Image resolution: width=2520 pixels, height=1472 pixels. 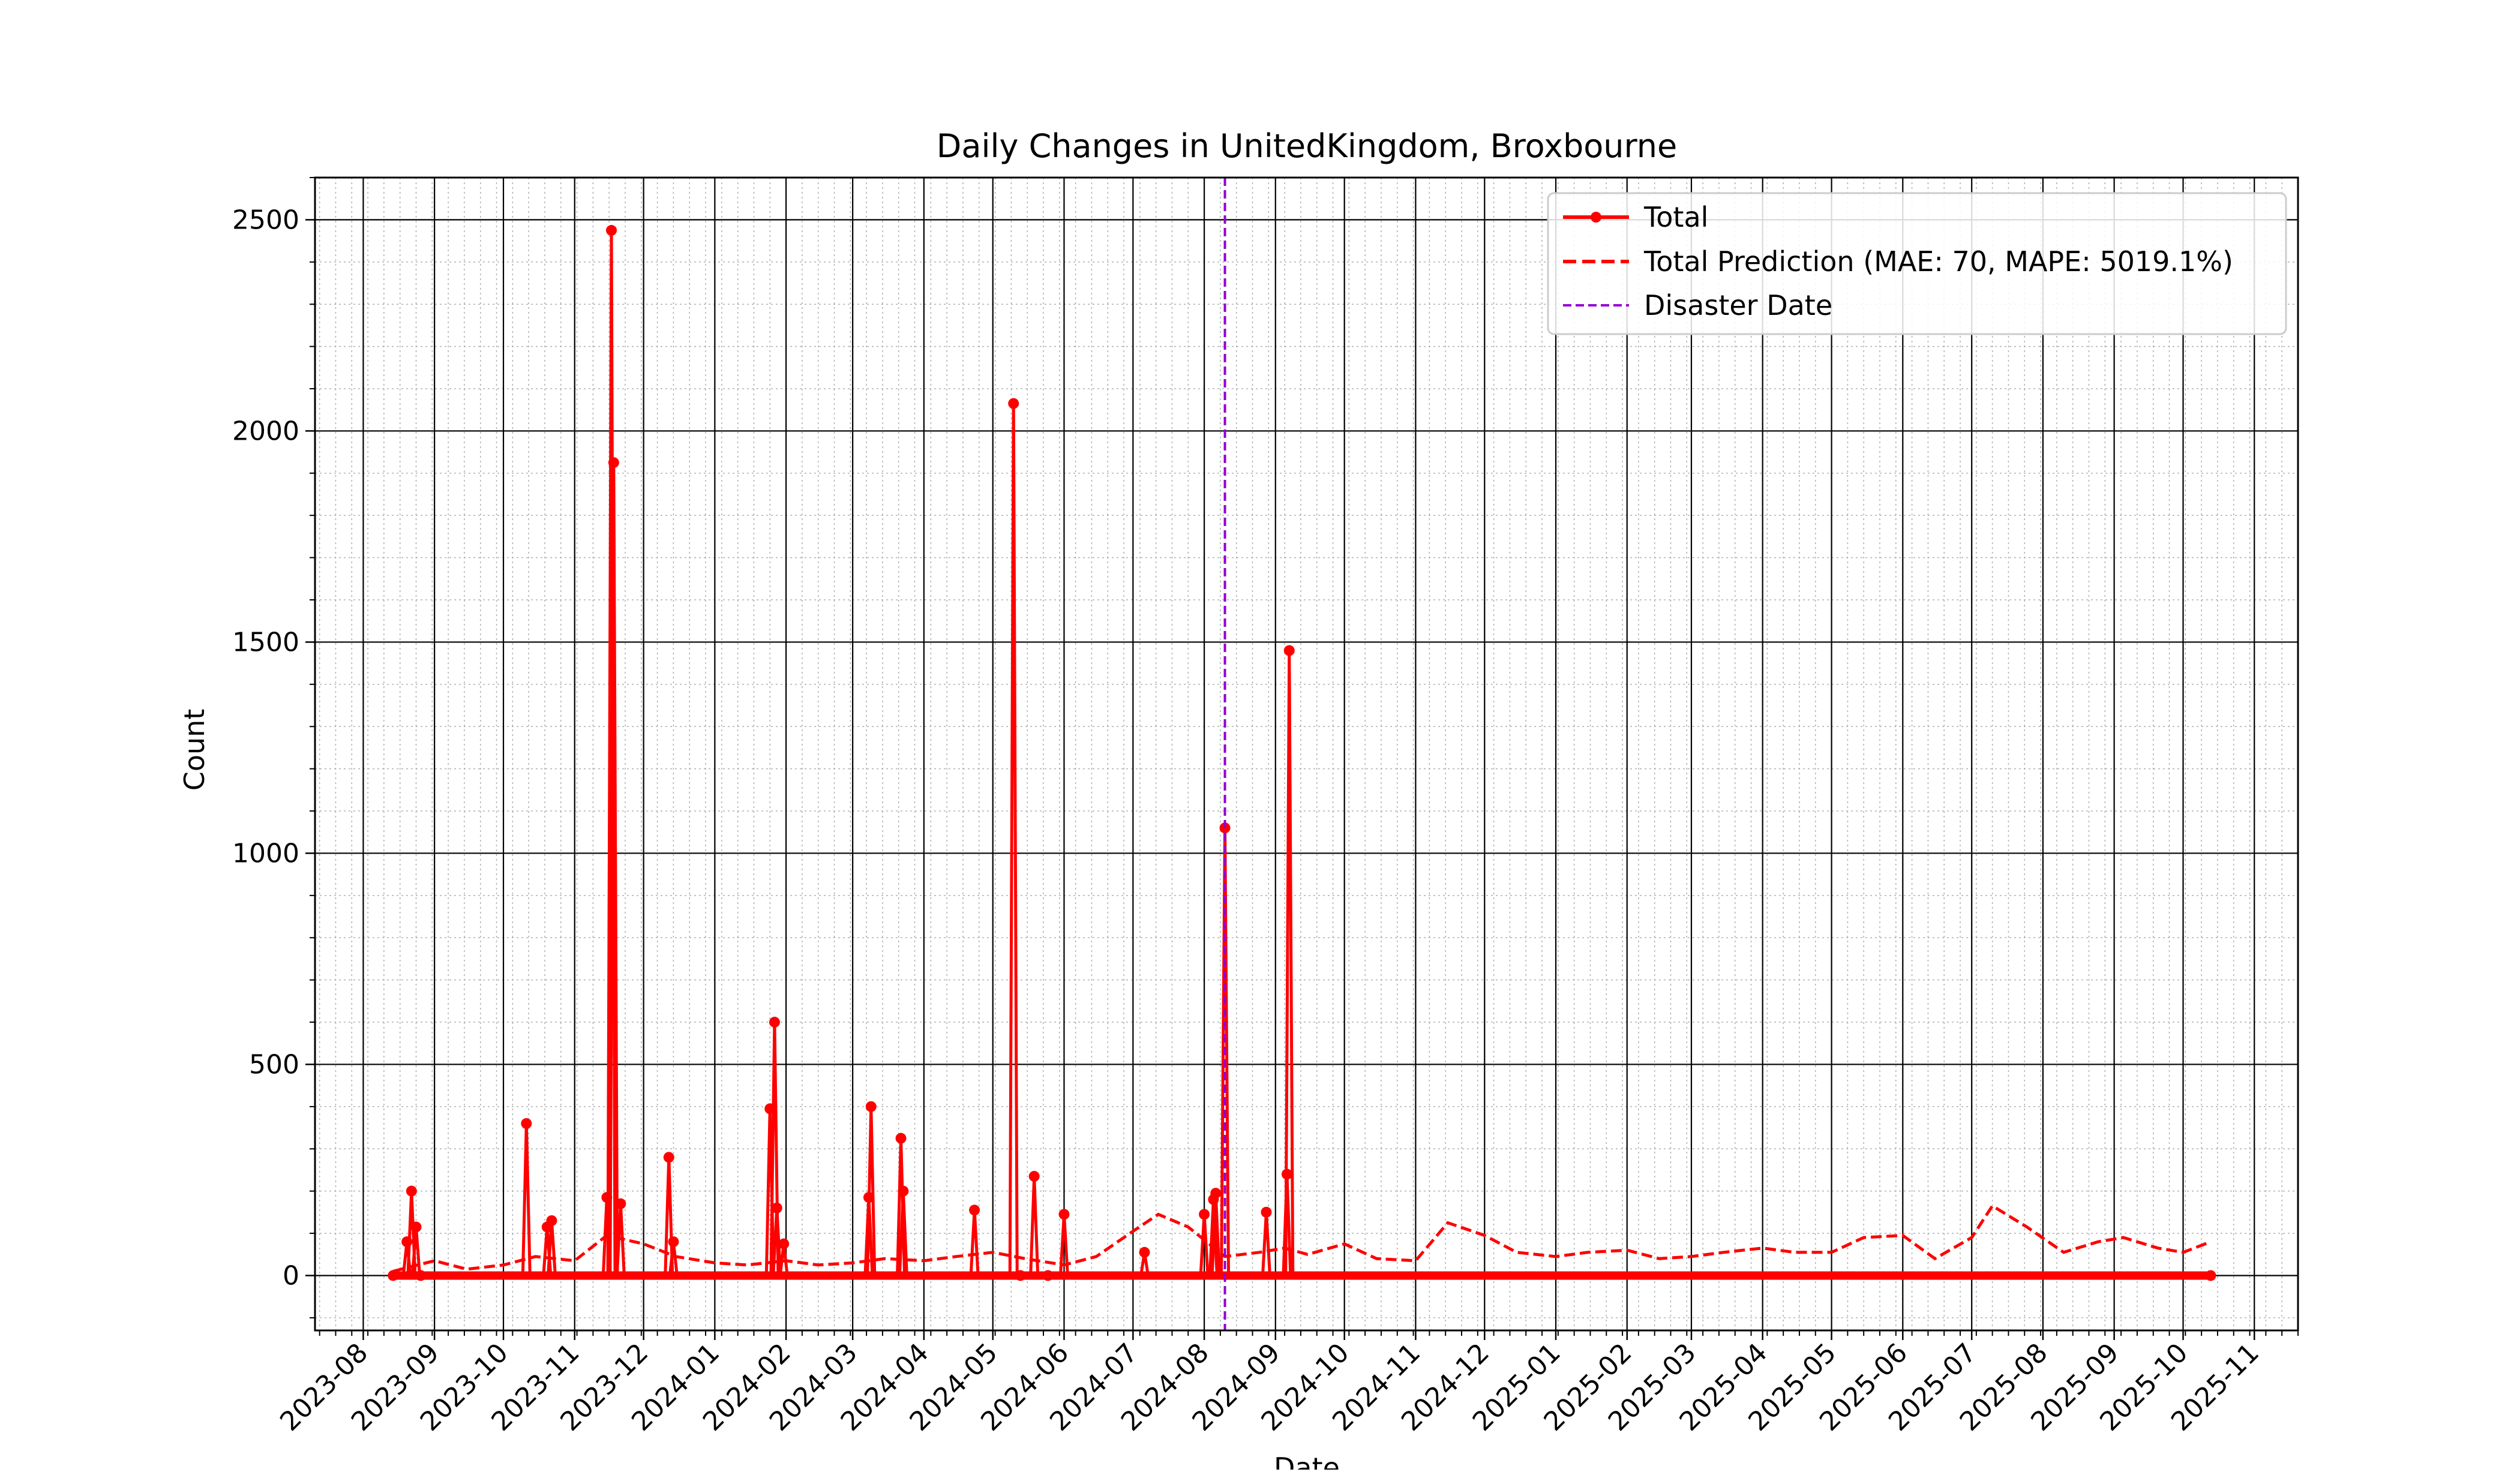 I want to click on y-axis-label: Count, so click(x=194, y=750).